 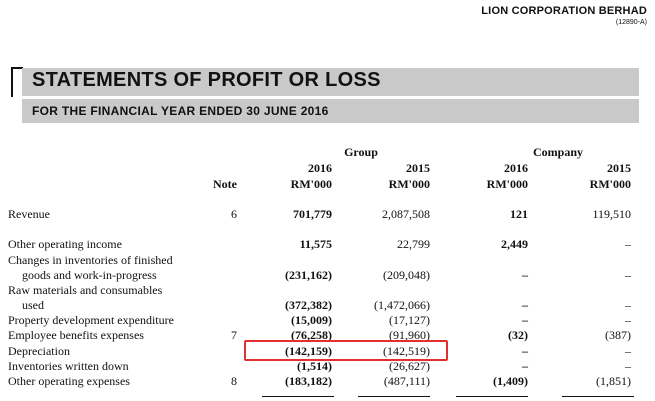 I want to click on other-income-g2015: 22,799, so click(x=413, y=244).